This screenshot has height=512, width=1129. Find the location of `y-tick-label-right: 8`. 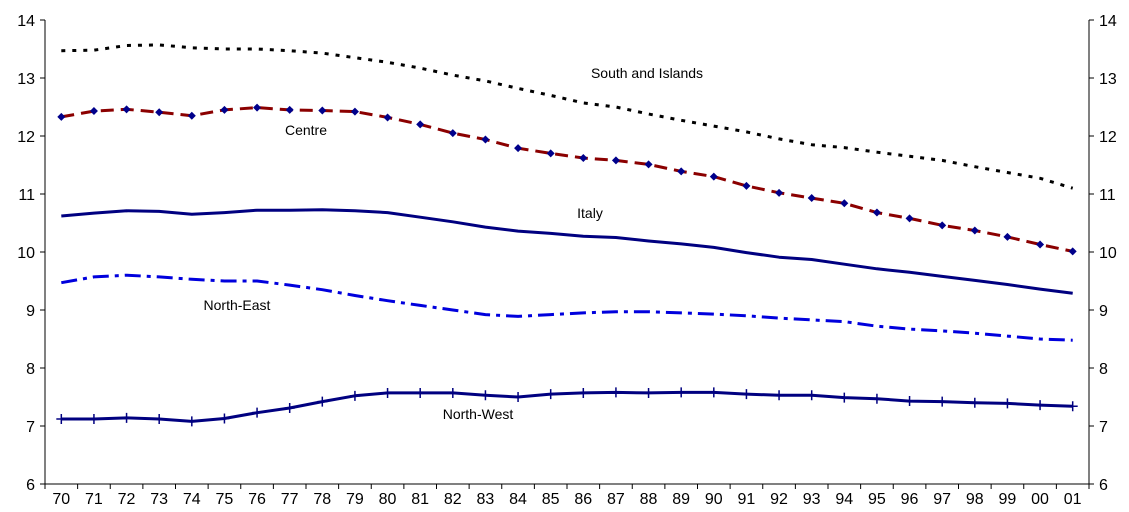

y-tick-label-right: 8 is located at coordinates (1103, 369).